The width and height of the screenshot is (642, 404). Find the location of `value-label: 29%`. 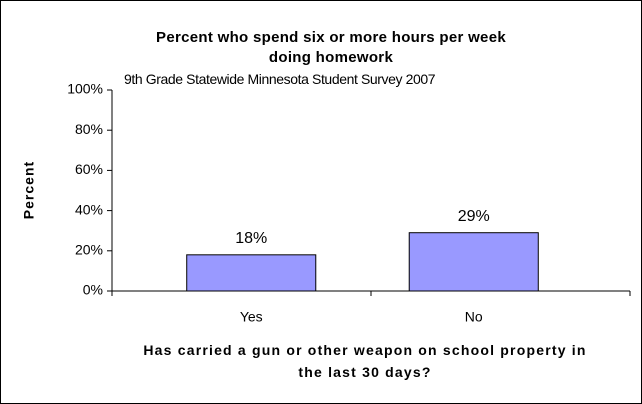

value-label: 29% is located at coordinates (474, 216).